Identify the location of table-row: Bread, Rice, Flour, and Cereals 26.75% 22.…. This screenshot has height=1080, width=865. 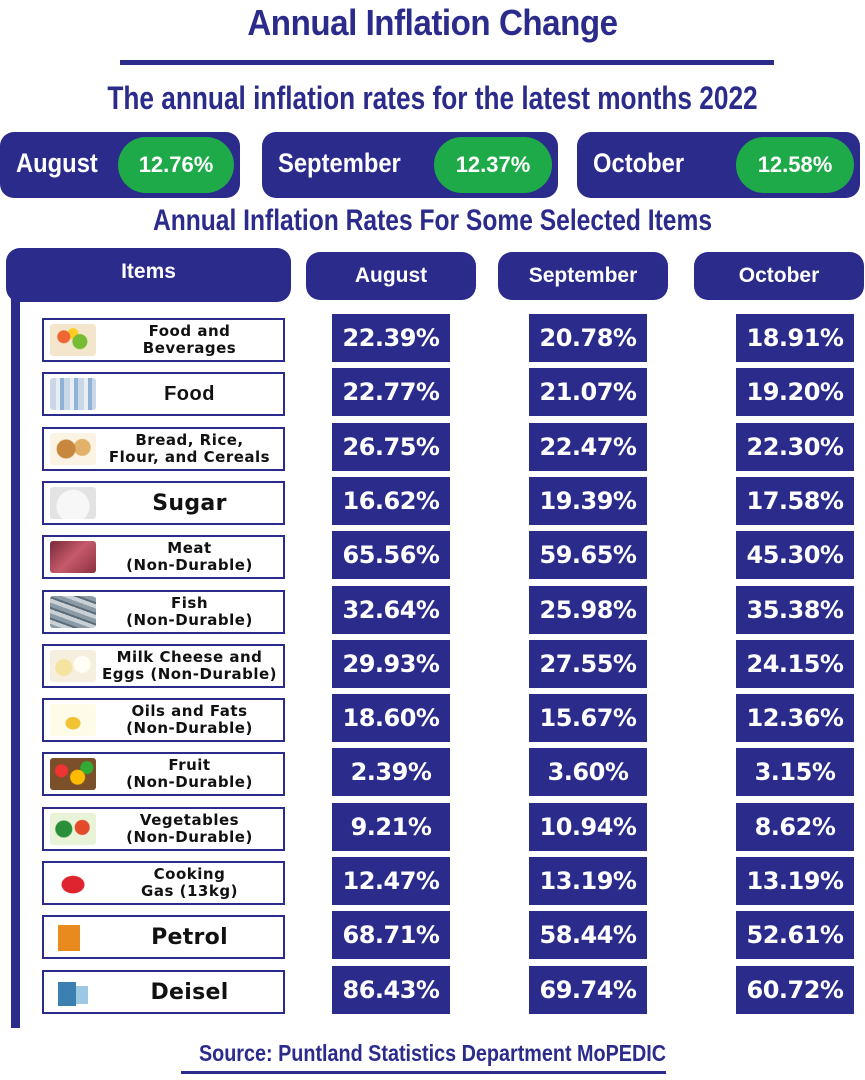
(432, 451).